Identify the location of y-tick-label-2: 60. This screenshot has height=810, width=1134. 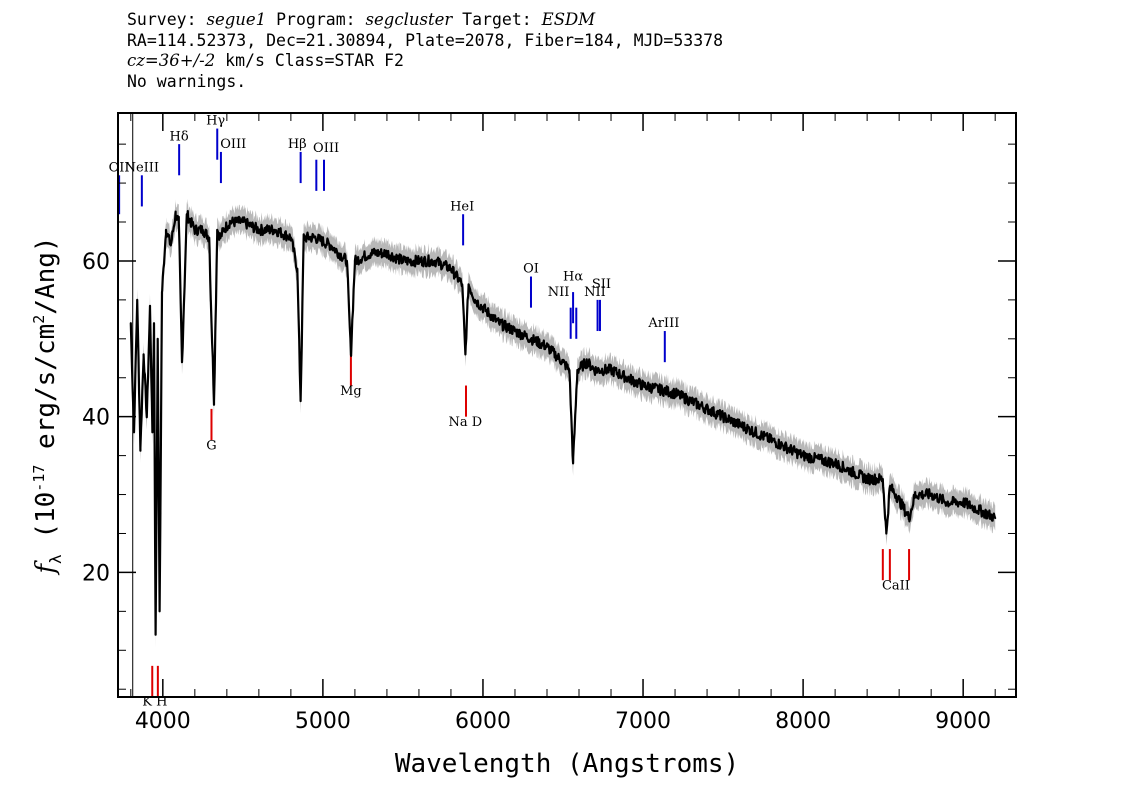
(96, 262).